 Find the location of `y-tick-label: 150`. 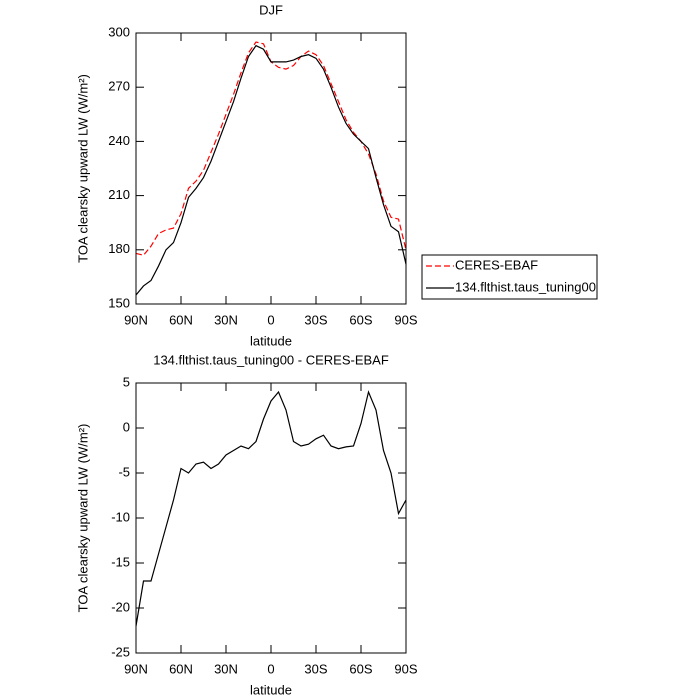

y-tick-label: 150 is located at coordinates (119, 302).